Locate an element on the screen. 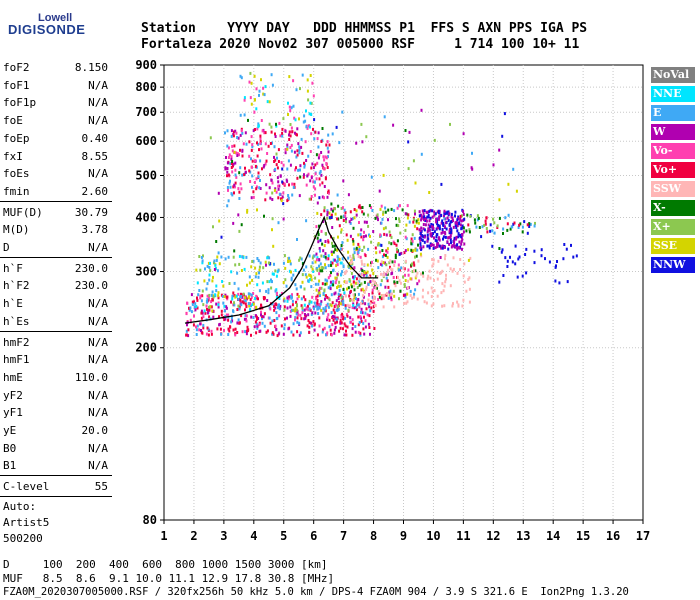  parameter-row: h`E N/A is located at coordinates (55, 303).